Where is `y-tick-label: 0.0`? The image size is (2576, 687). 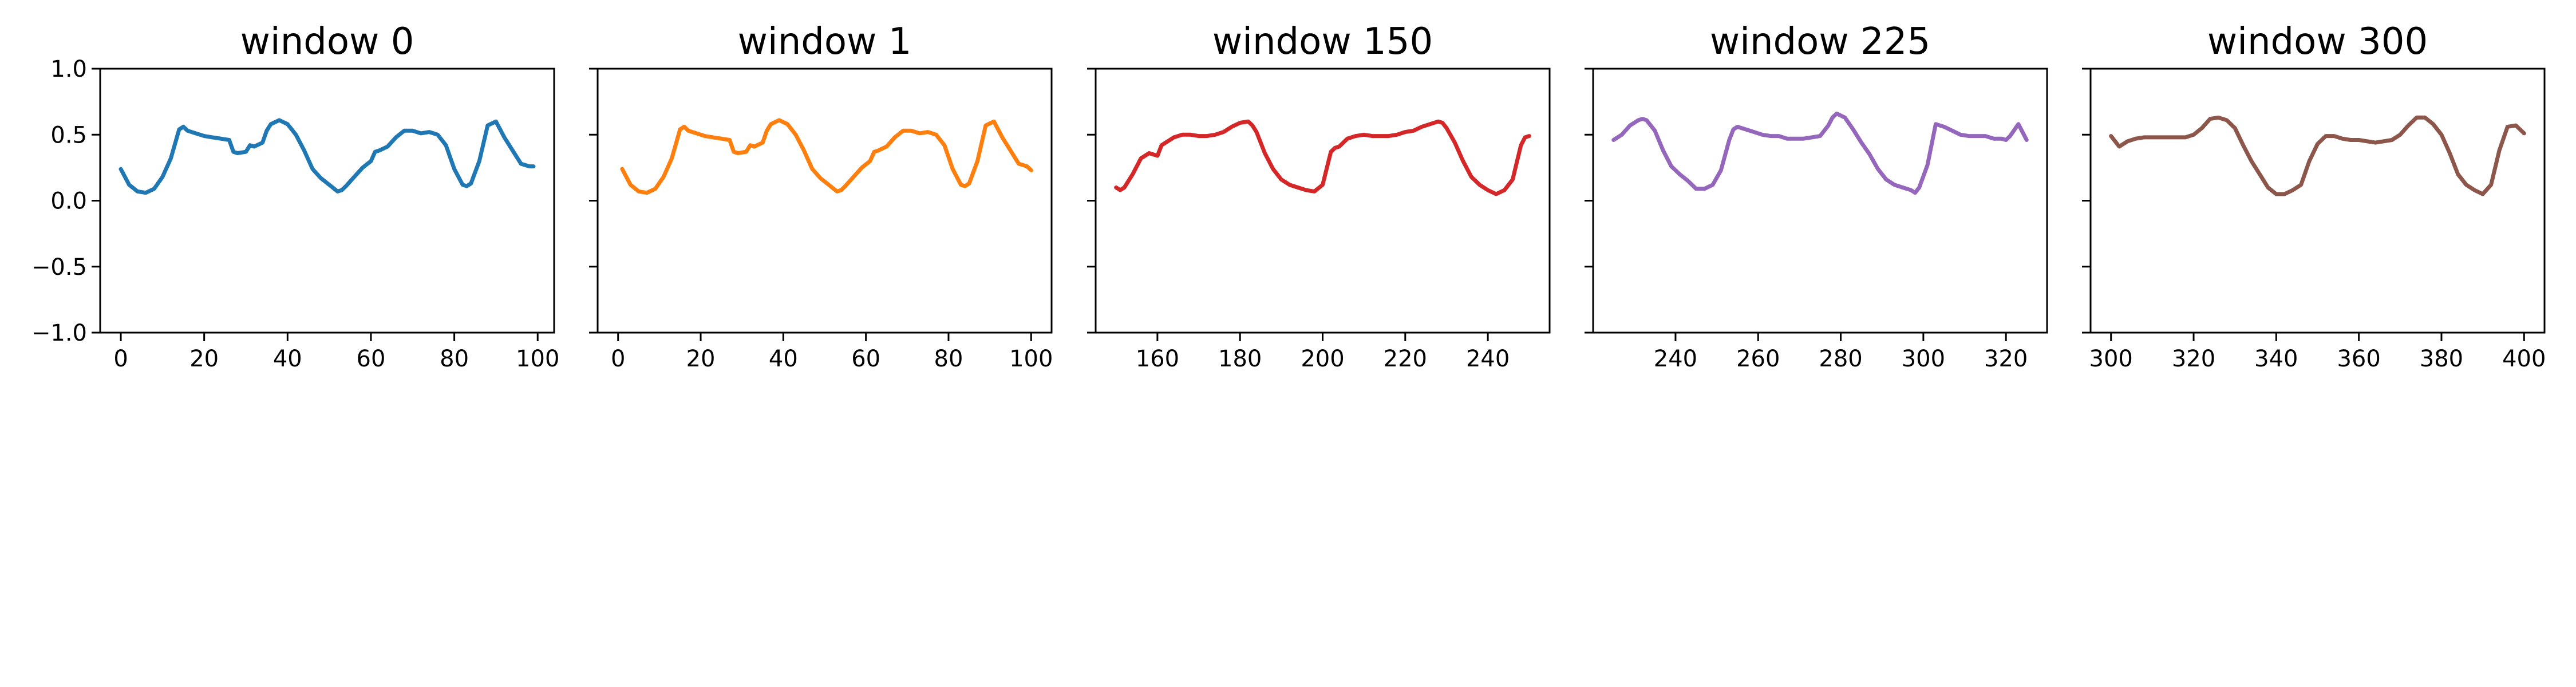
y-tick-label: 0.0 is located at coordinates (68, 202).